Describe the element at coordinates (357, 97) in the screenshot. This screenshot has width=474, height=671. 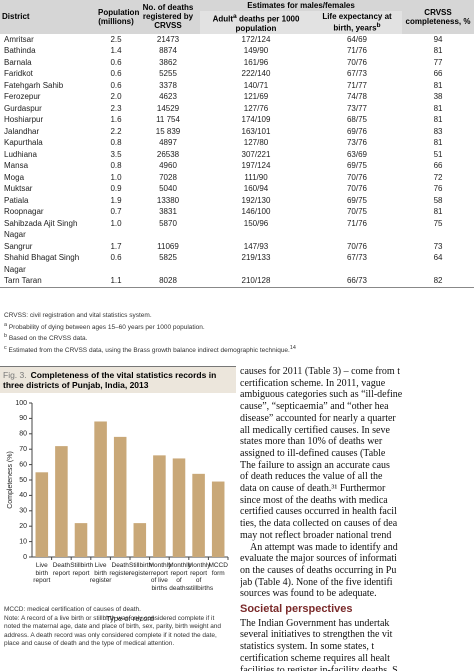
I see `table-cell: 74/78` at that location.